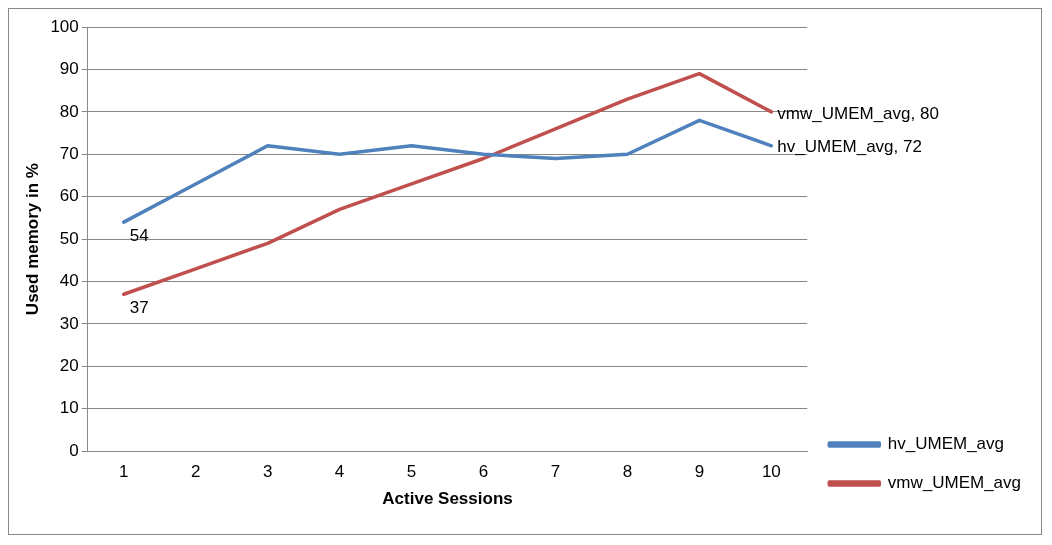 The height and width of the screenshot is (545, 1052). I want to click on data-label: hv_UMEM_avg, 72, so click(849, 147).